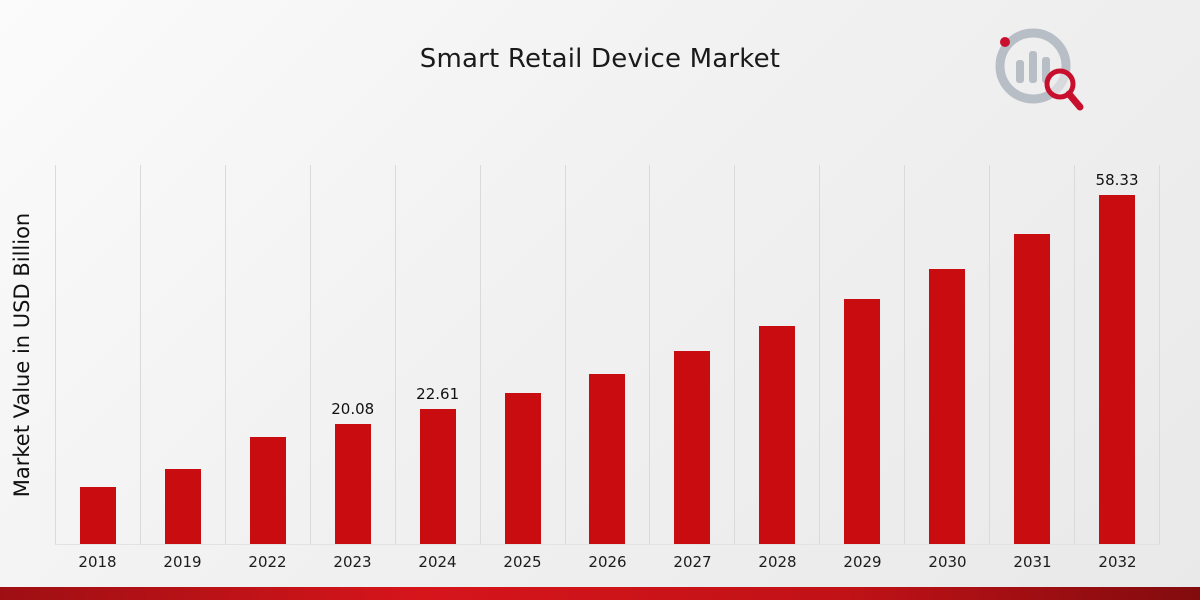  I want to click on y-axis-label: Market Value in USD Billion, so click(22, 355).